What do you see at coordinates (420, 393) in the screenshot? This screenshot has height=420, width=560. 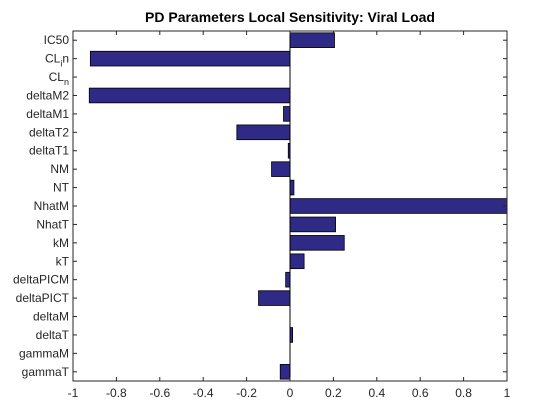 I see `x-tick-label: 0.6` at bounding box center [420, 393].